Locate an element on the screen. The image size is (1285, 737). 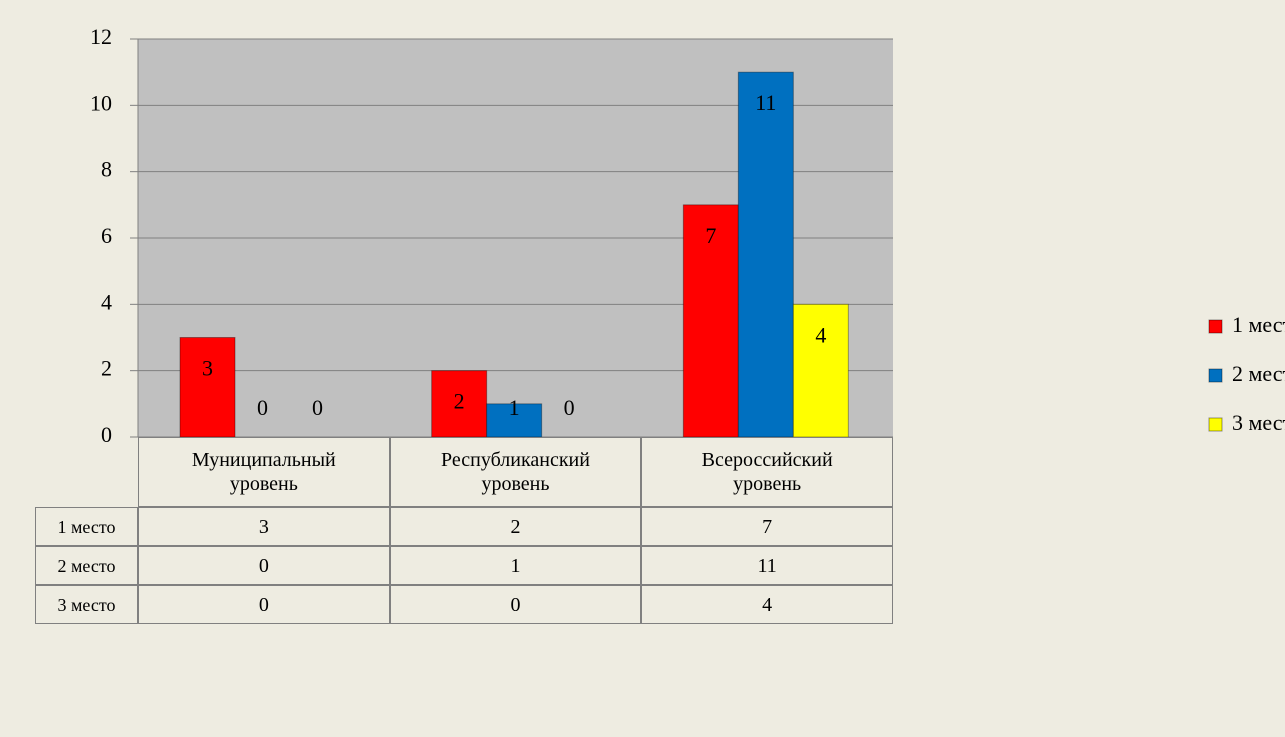
table-value: 11 is located at coordinates (767, 565).